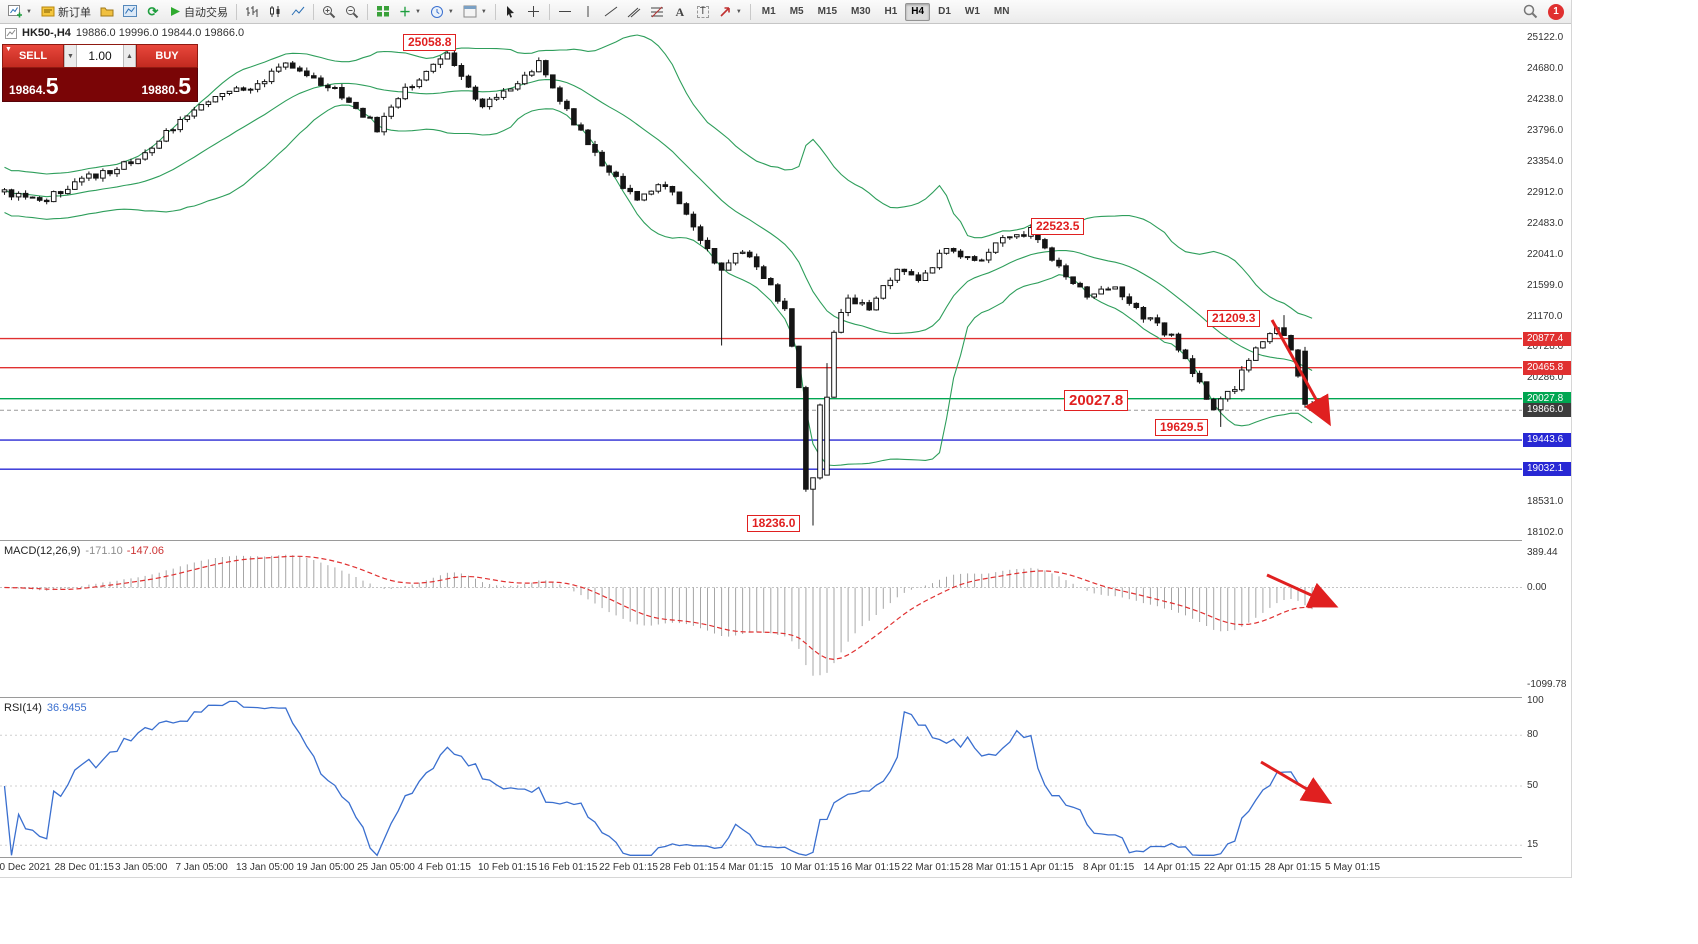 The width and height of the screenshot is (1698, 944). What do you see at coordinates (918, 11) in the screenshot?
I see `timeframe-button-h4: H4` at bounding box center [918, 11].